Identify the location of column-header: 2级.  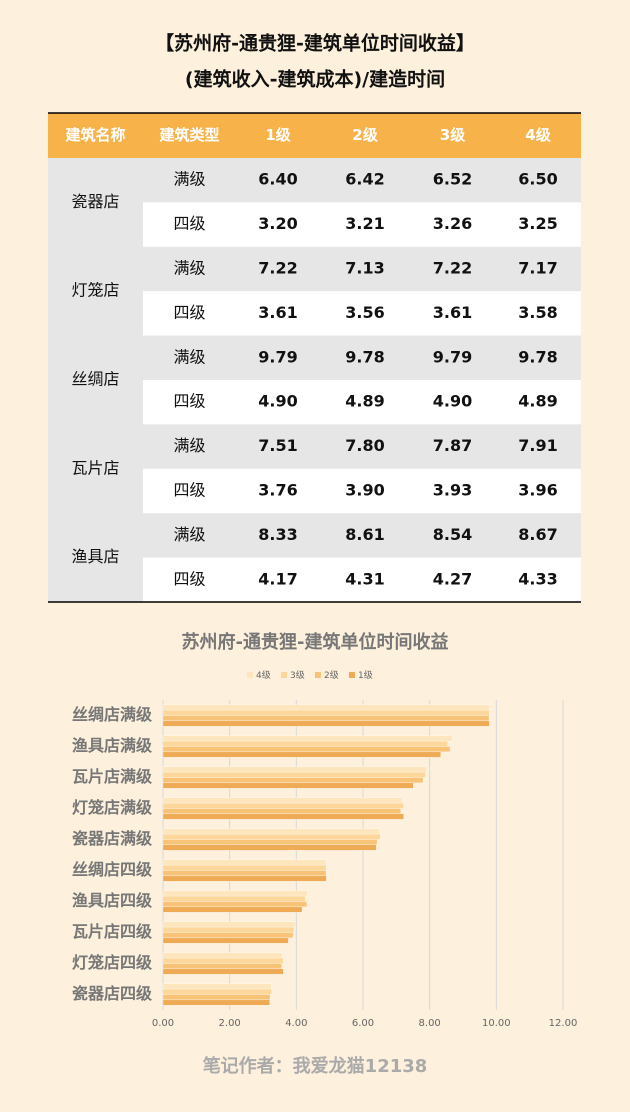
(365, 135).